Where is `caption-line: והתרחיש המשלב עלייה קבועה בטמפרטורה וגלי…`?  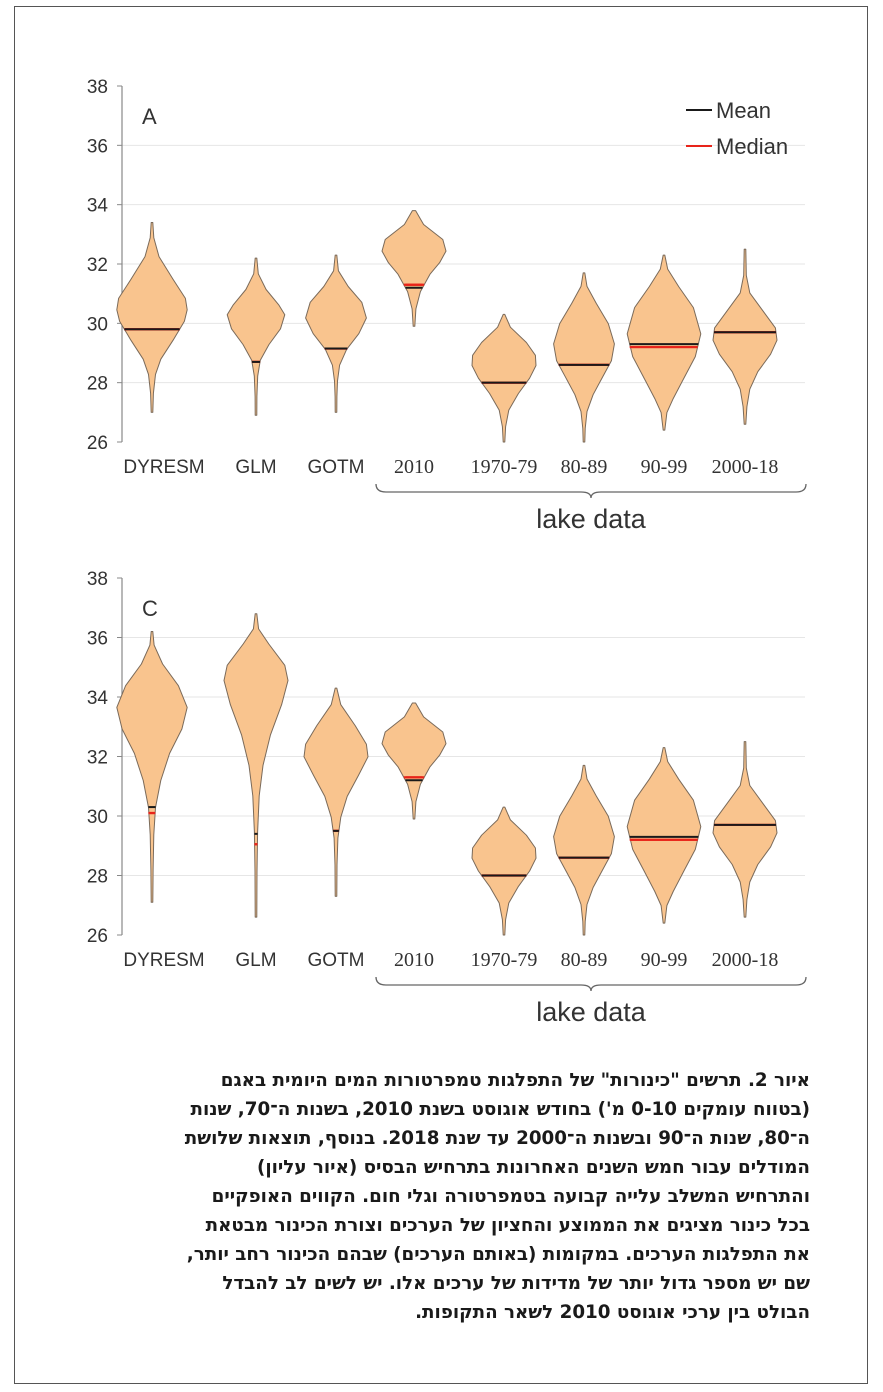 caption-line: והתרחיש המשלב עלייה קבועה בטמפרטורה וגלי… is located at coordinates (510, 1196).